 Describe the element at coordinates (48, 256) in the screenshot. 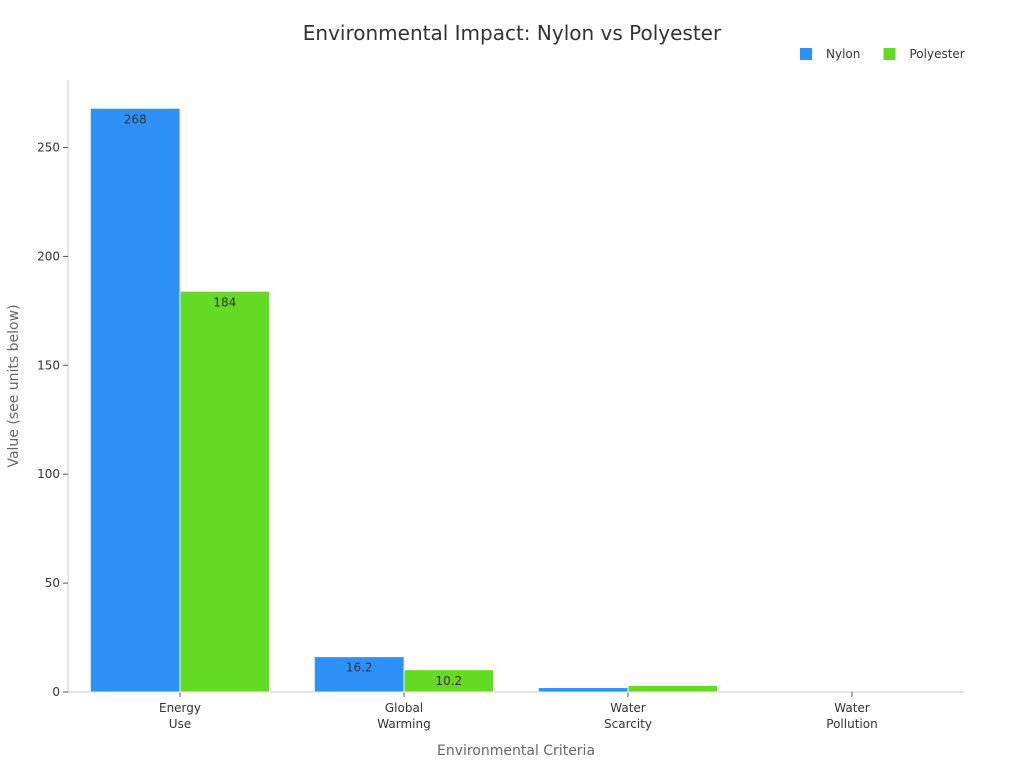

I see `y-tick-label: 200` at that location.